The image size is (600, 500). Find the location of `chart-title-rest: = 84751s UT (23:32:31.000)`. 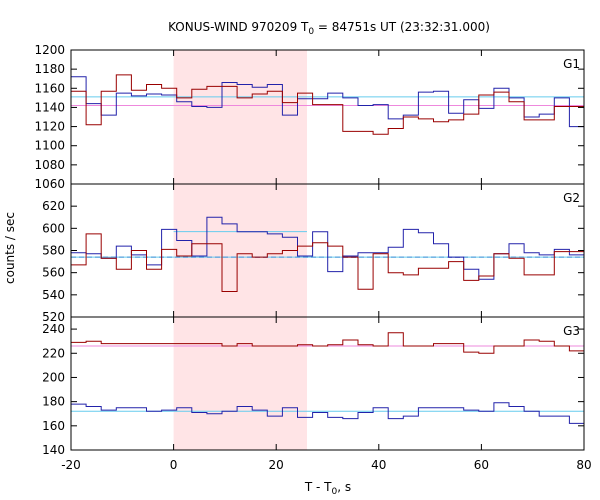

chart-title-rest: = 84751s UT (23:32:31.000) is located at coordinates (402, 27).